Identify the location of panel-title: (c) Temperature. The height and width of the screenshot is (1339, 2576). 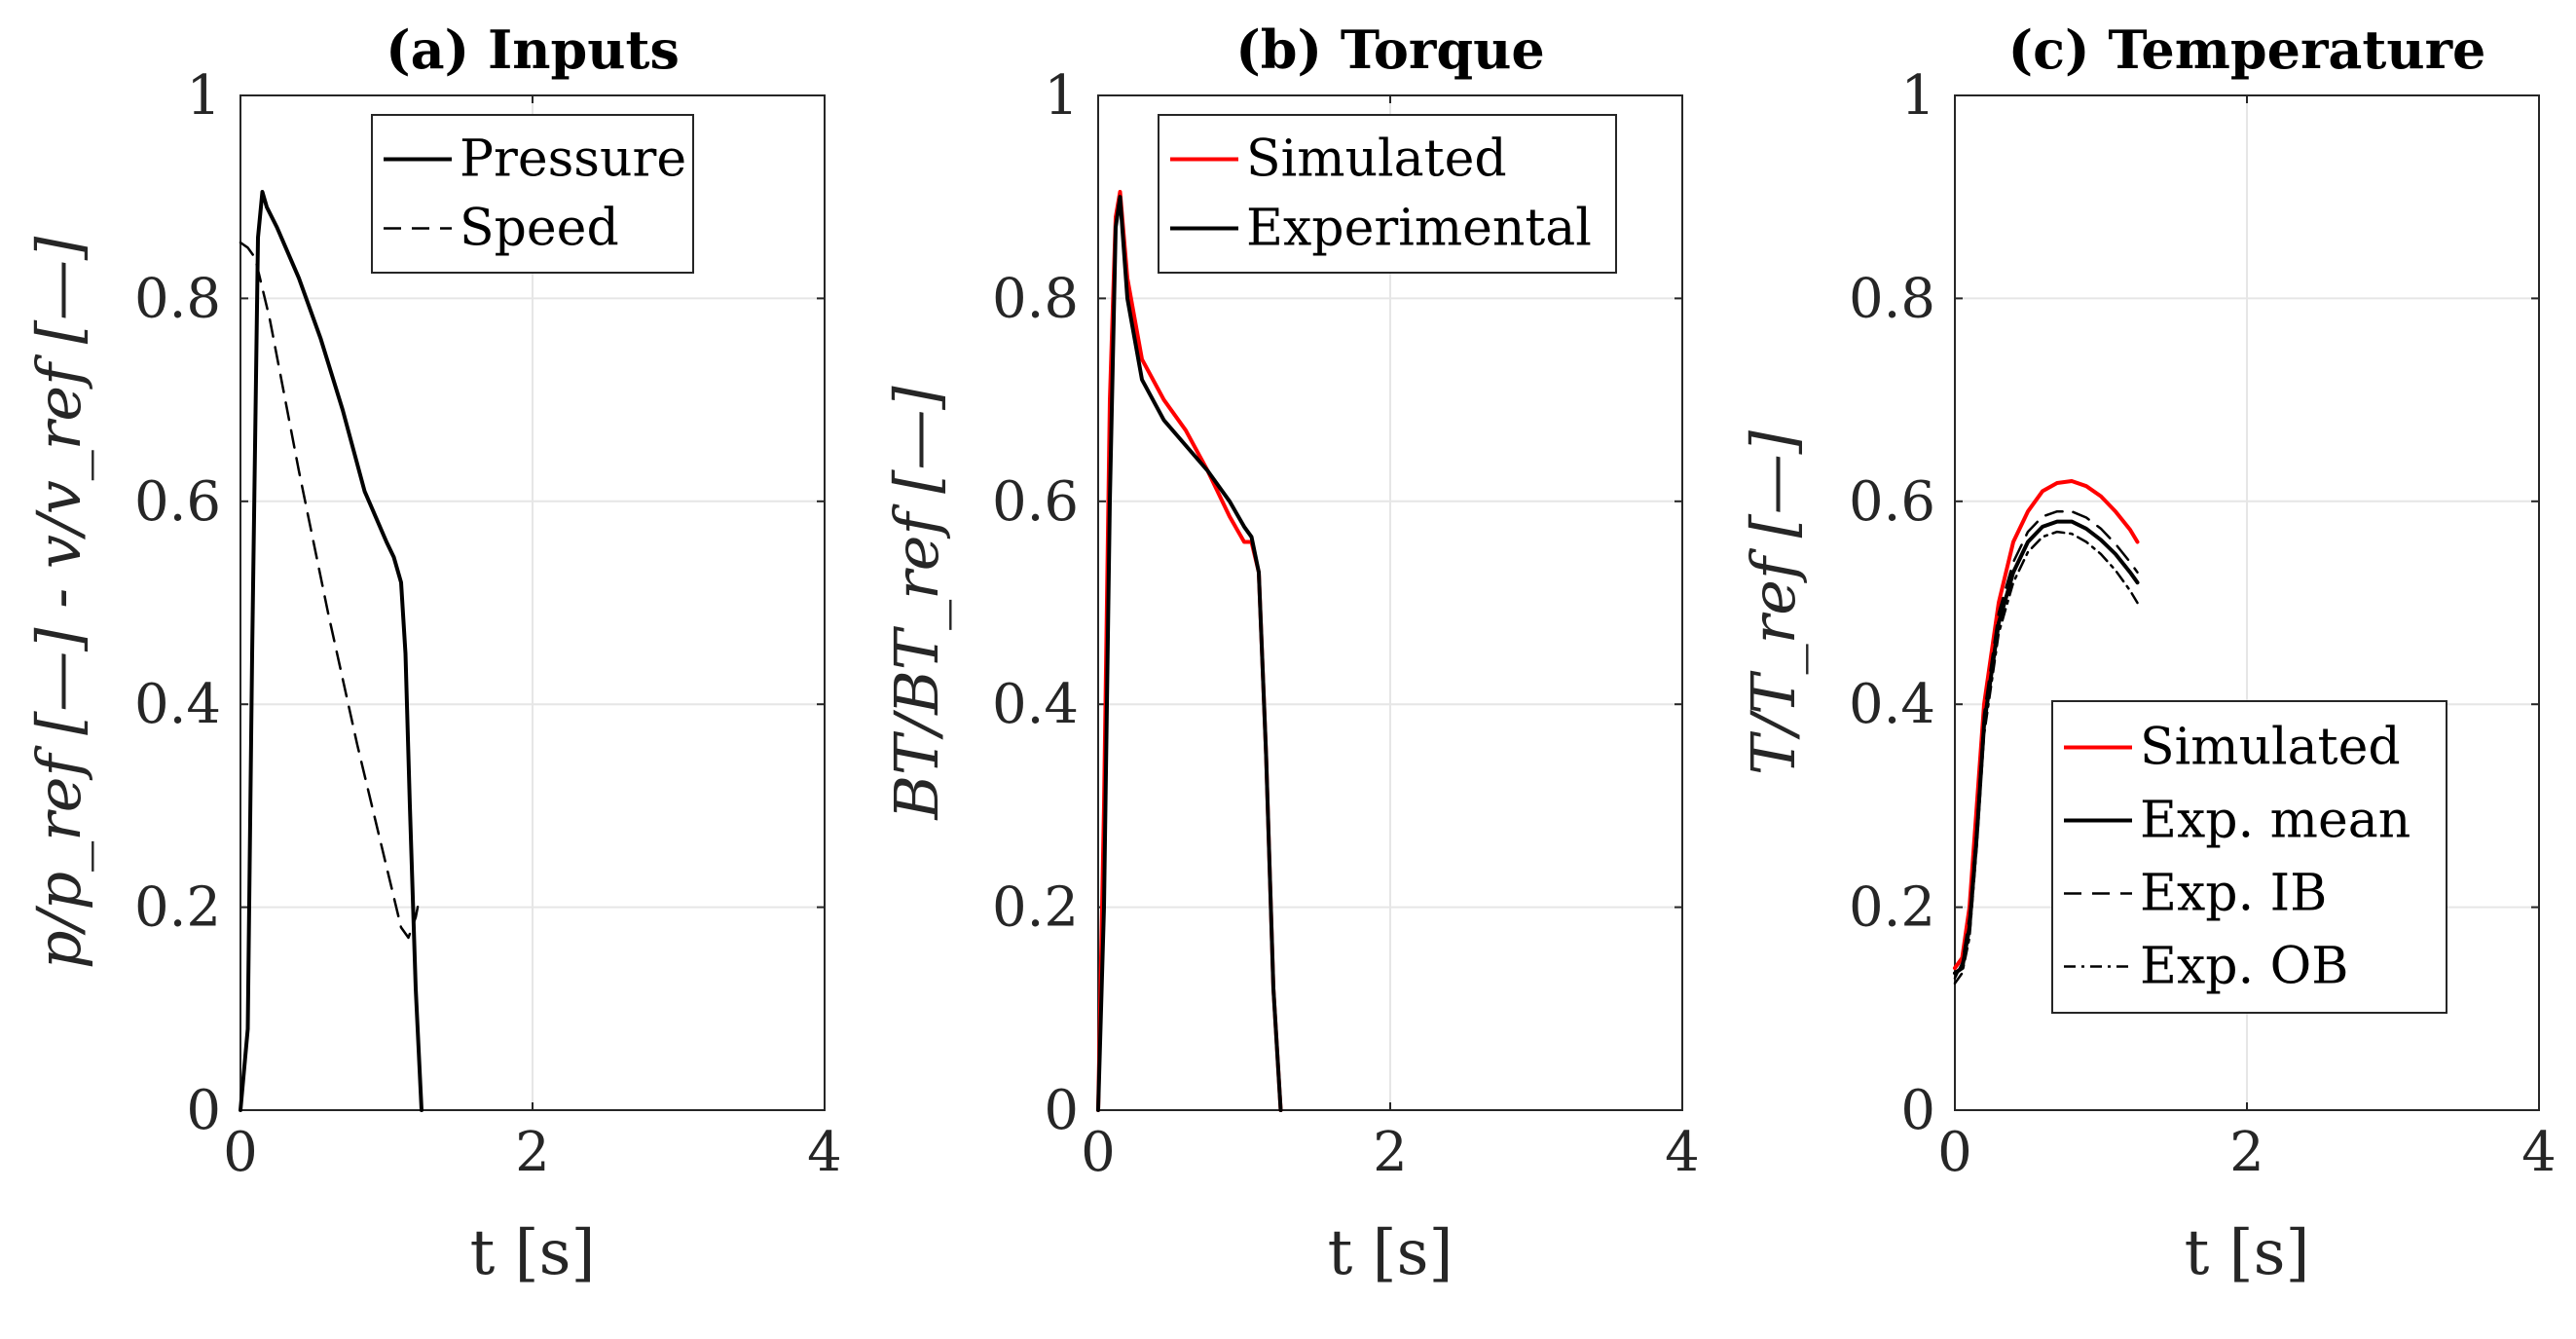
(2247, 50).